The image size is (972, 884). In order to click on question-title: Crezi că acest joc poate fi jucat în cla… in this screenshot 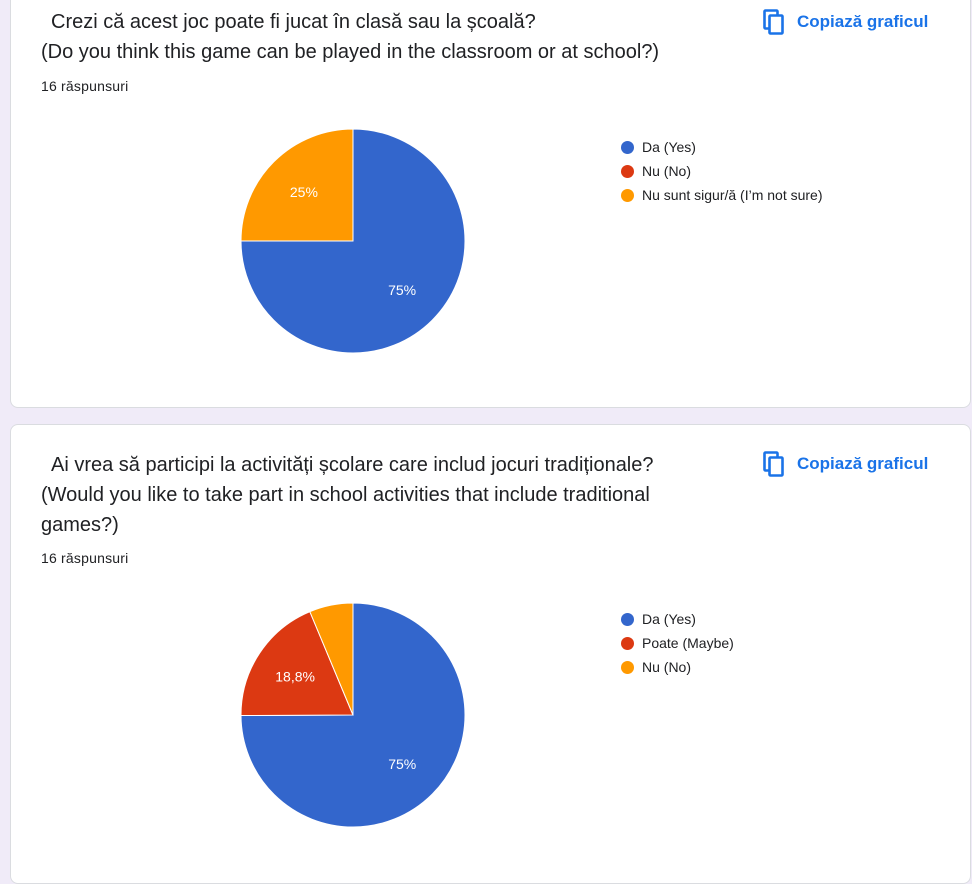, I will do `click(391, 37)`.